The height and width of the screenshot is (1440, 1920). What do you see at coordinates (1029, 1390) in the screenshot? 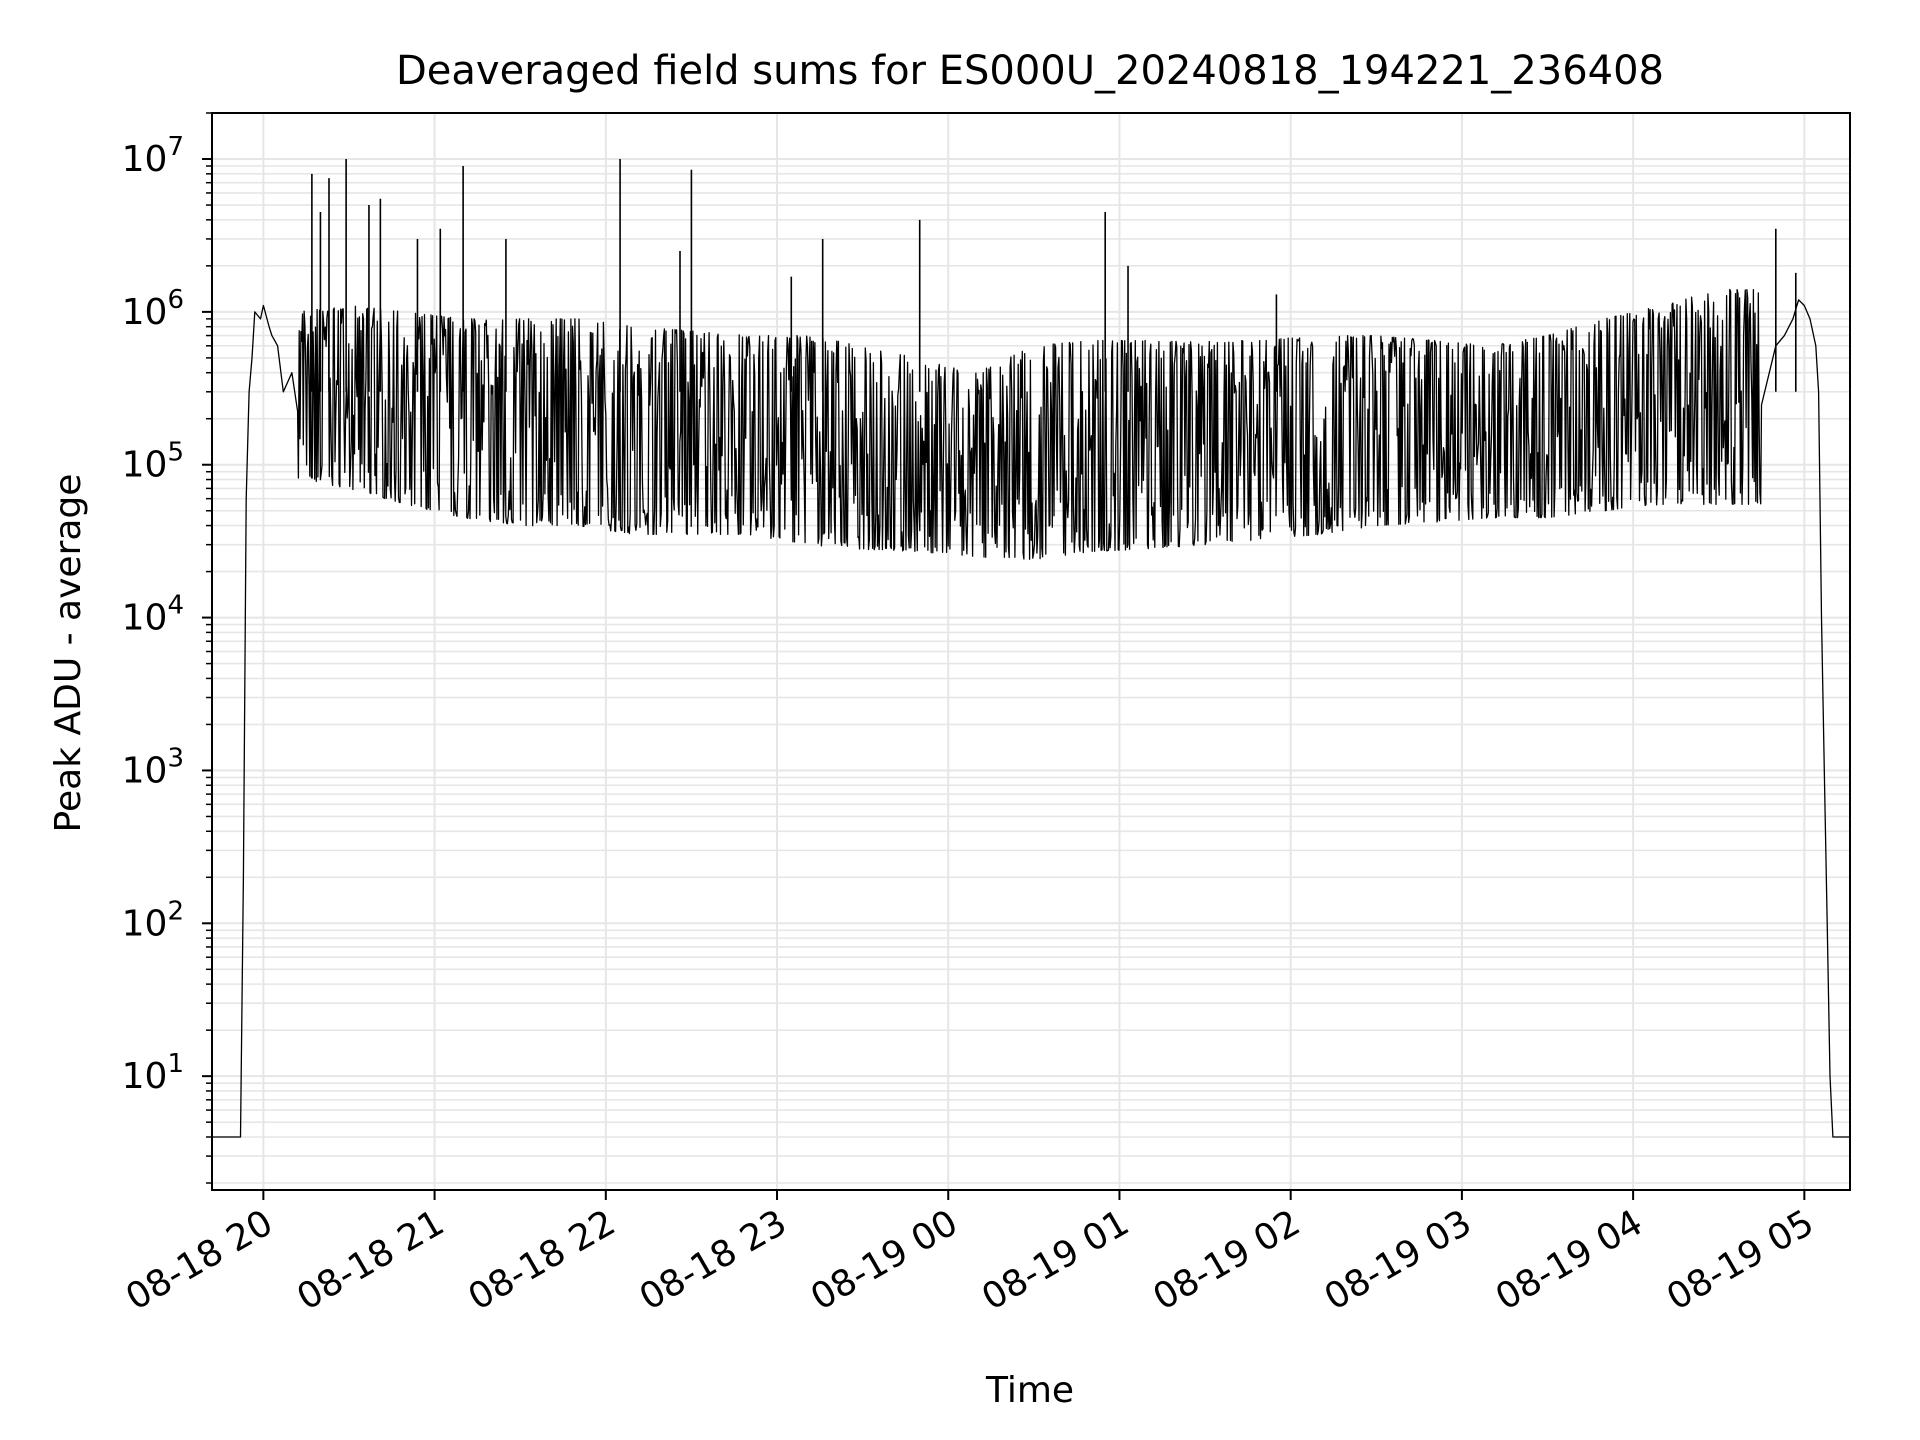
I see `x-axis-label: Time` at bounding box center [1029, 1390].